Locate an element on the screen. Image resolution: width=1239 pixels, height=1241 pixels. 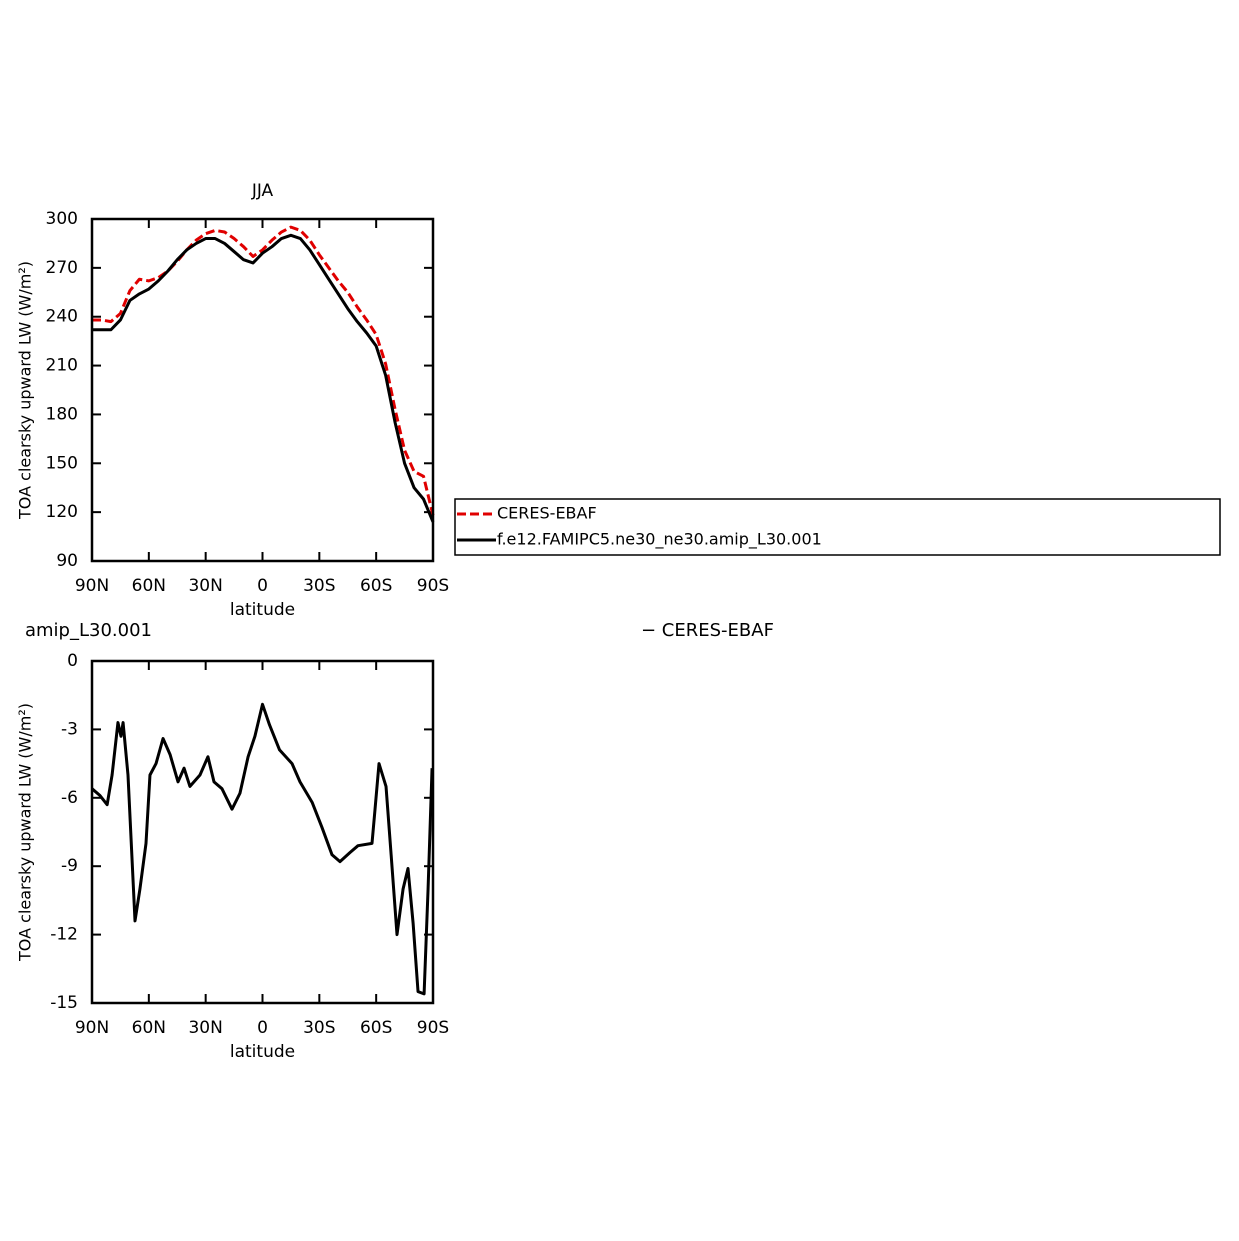
y-tick-label: 270 is located at coordinates (62, 268).